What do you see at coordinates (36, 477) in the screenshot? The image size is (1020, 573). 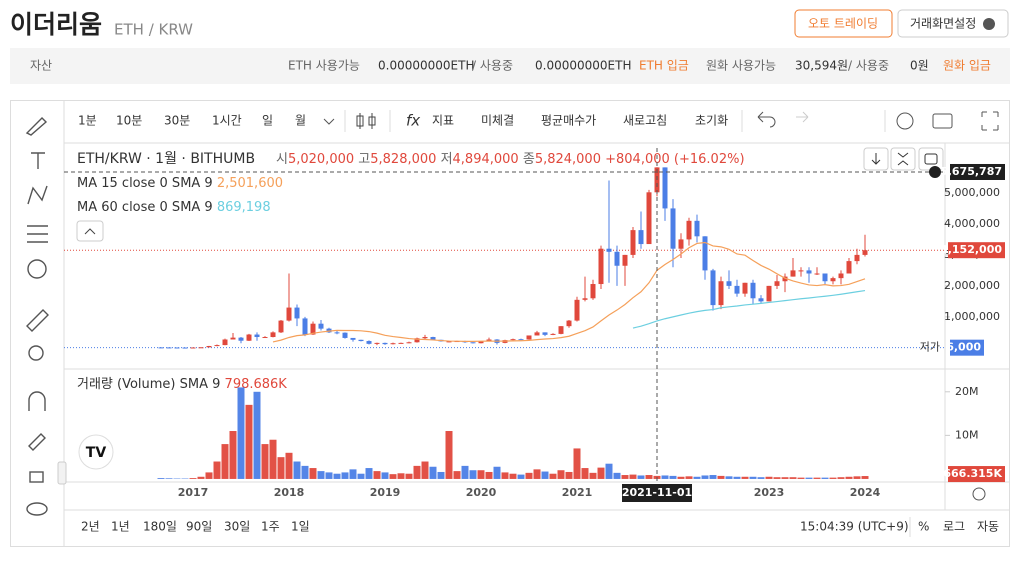 I see `lock-tool` at bounding box center [36, 477].